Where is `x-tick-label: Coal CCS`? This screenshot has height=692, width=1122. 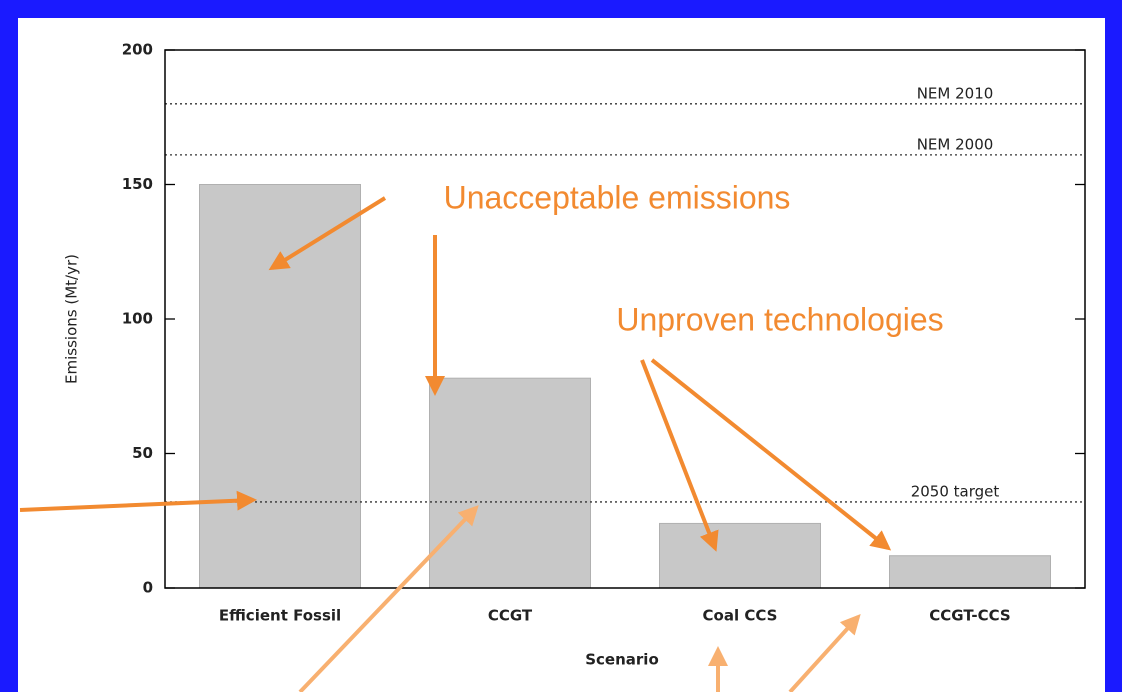
x-tick-label: Coal CCS is located at coordinates (740, 616).